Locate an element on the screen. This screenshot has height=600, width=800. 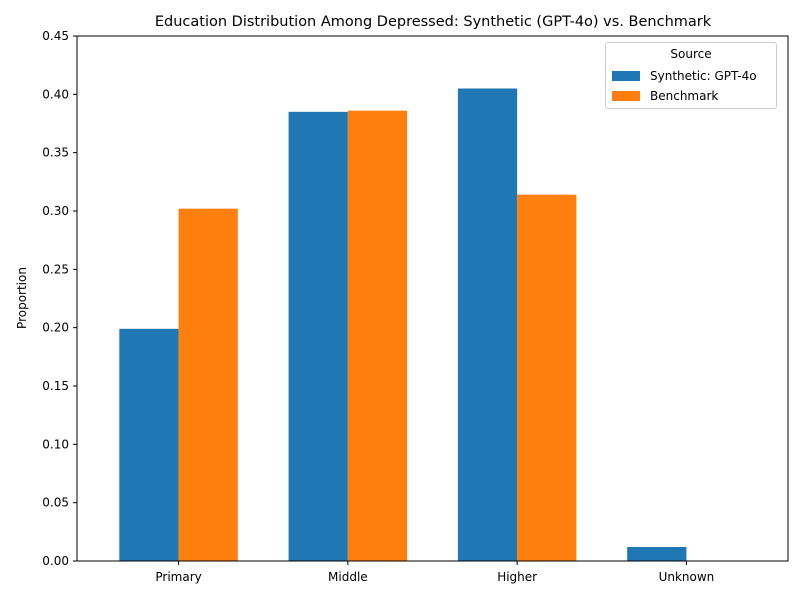
y-tick-label: 0.15 is located at coordinates (55, 386).